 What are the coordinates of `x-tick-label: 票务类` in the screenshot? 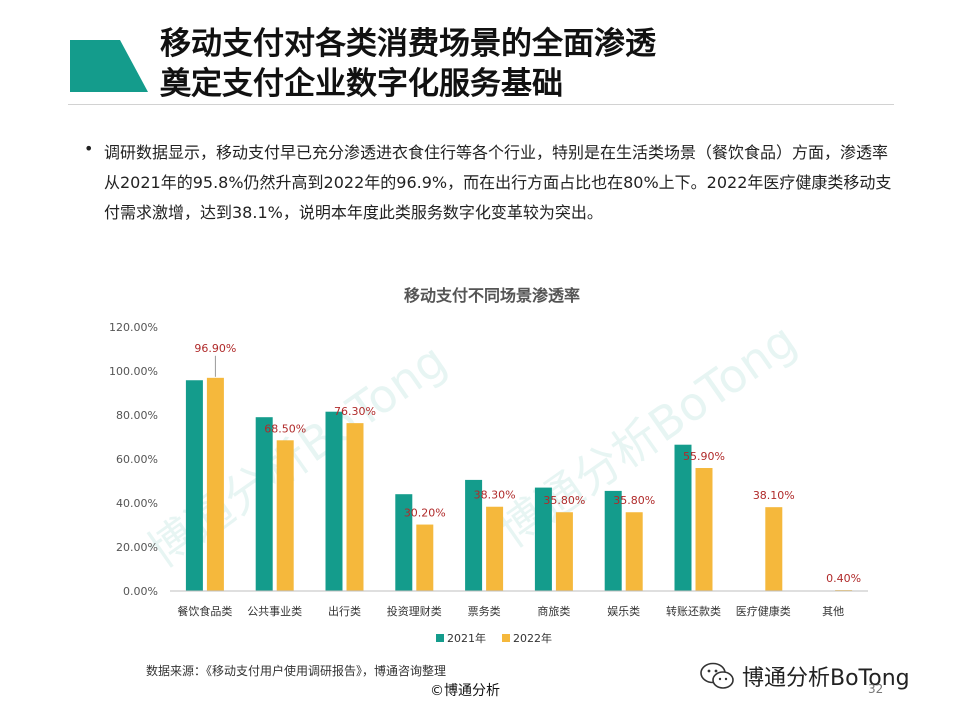 It's located at (484, 611).